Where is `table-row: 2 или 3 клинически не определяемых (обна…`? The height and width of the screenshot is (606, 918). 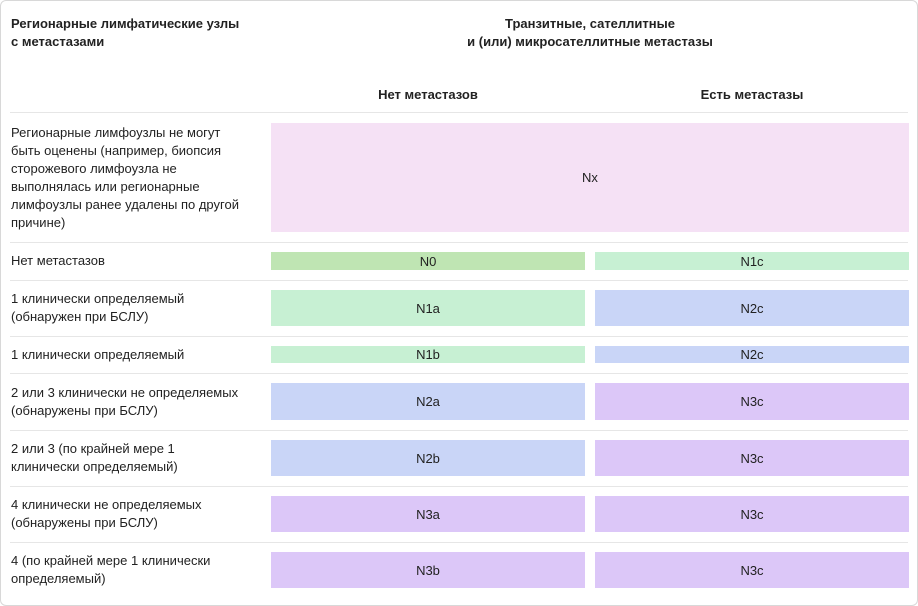 table-row: 2 или 3 клинически не определяемых (обна… is located at coordinates (459, 401).